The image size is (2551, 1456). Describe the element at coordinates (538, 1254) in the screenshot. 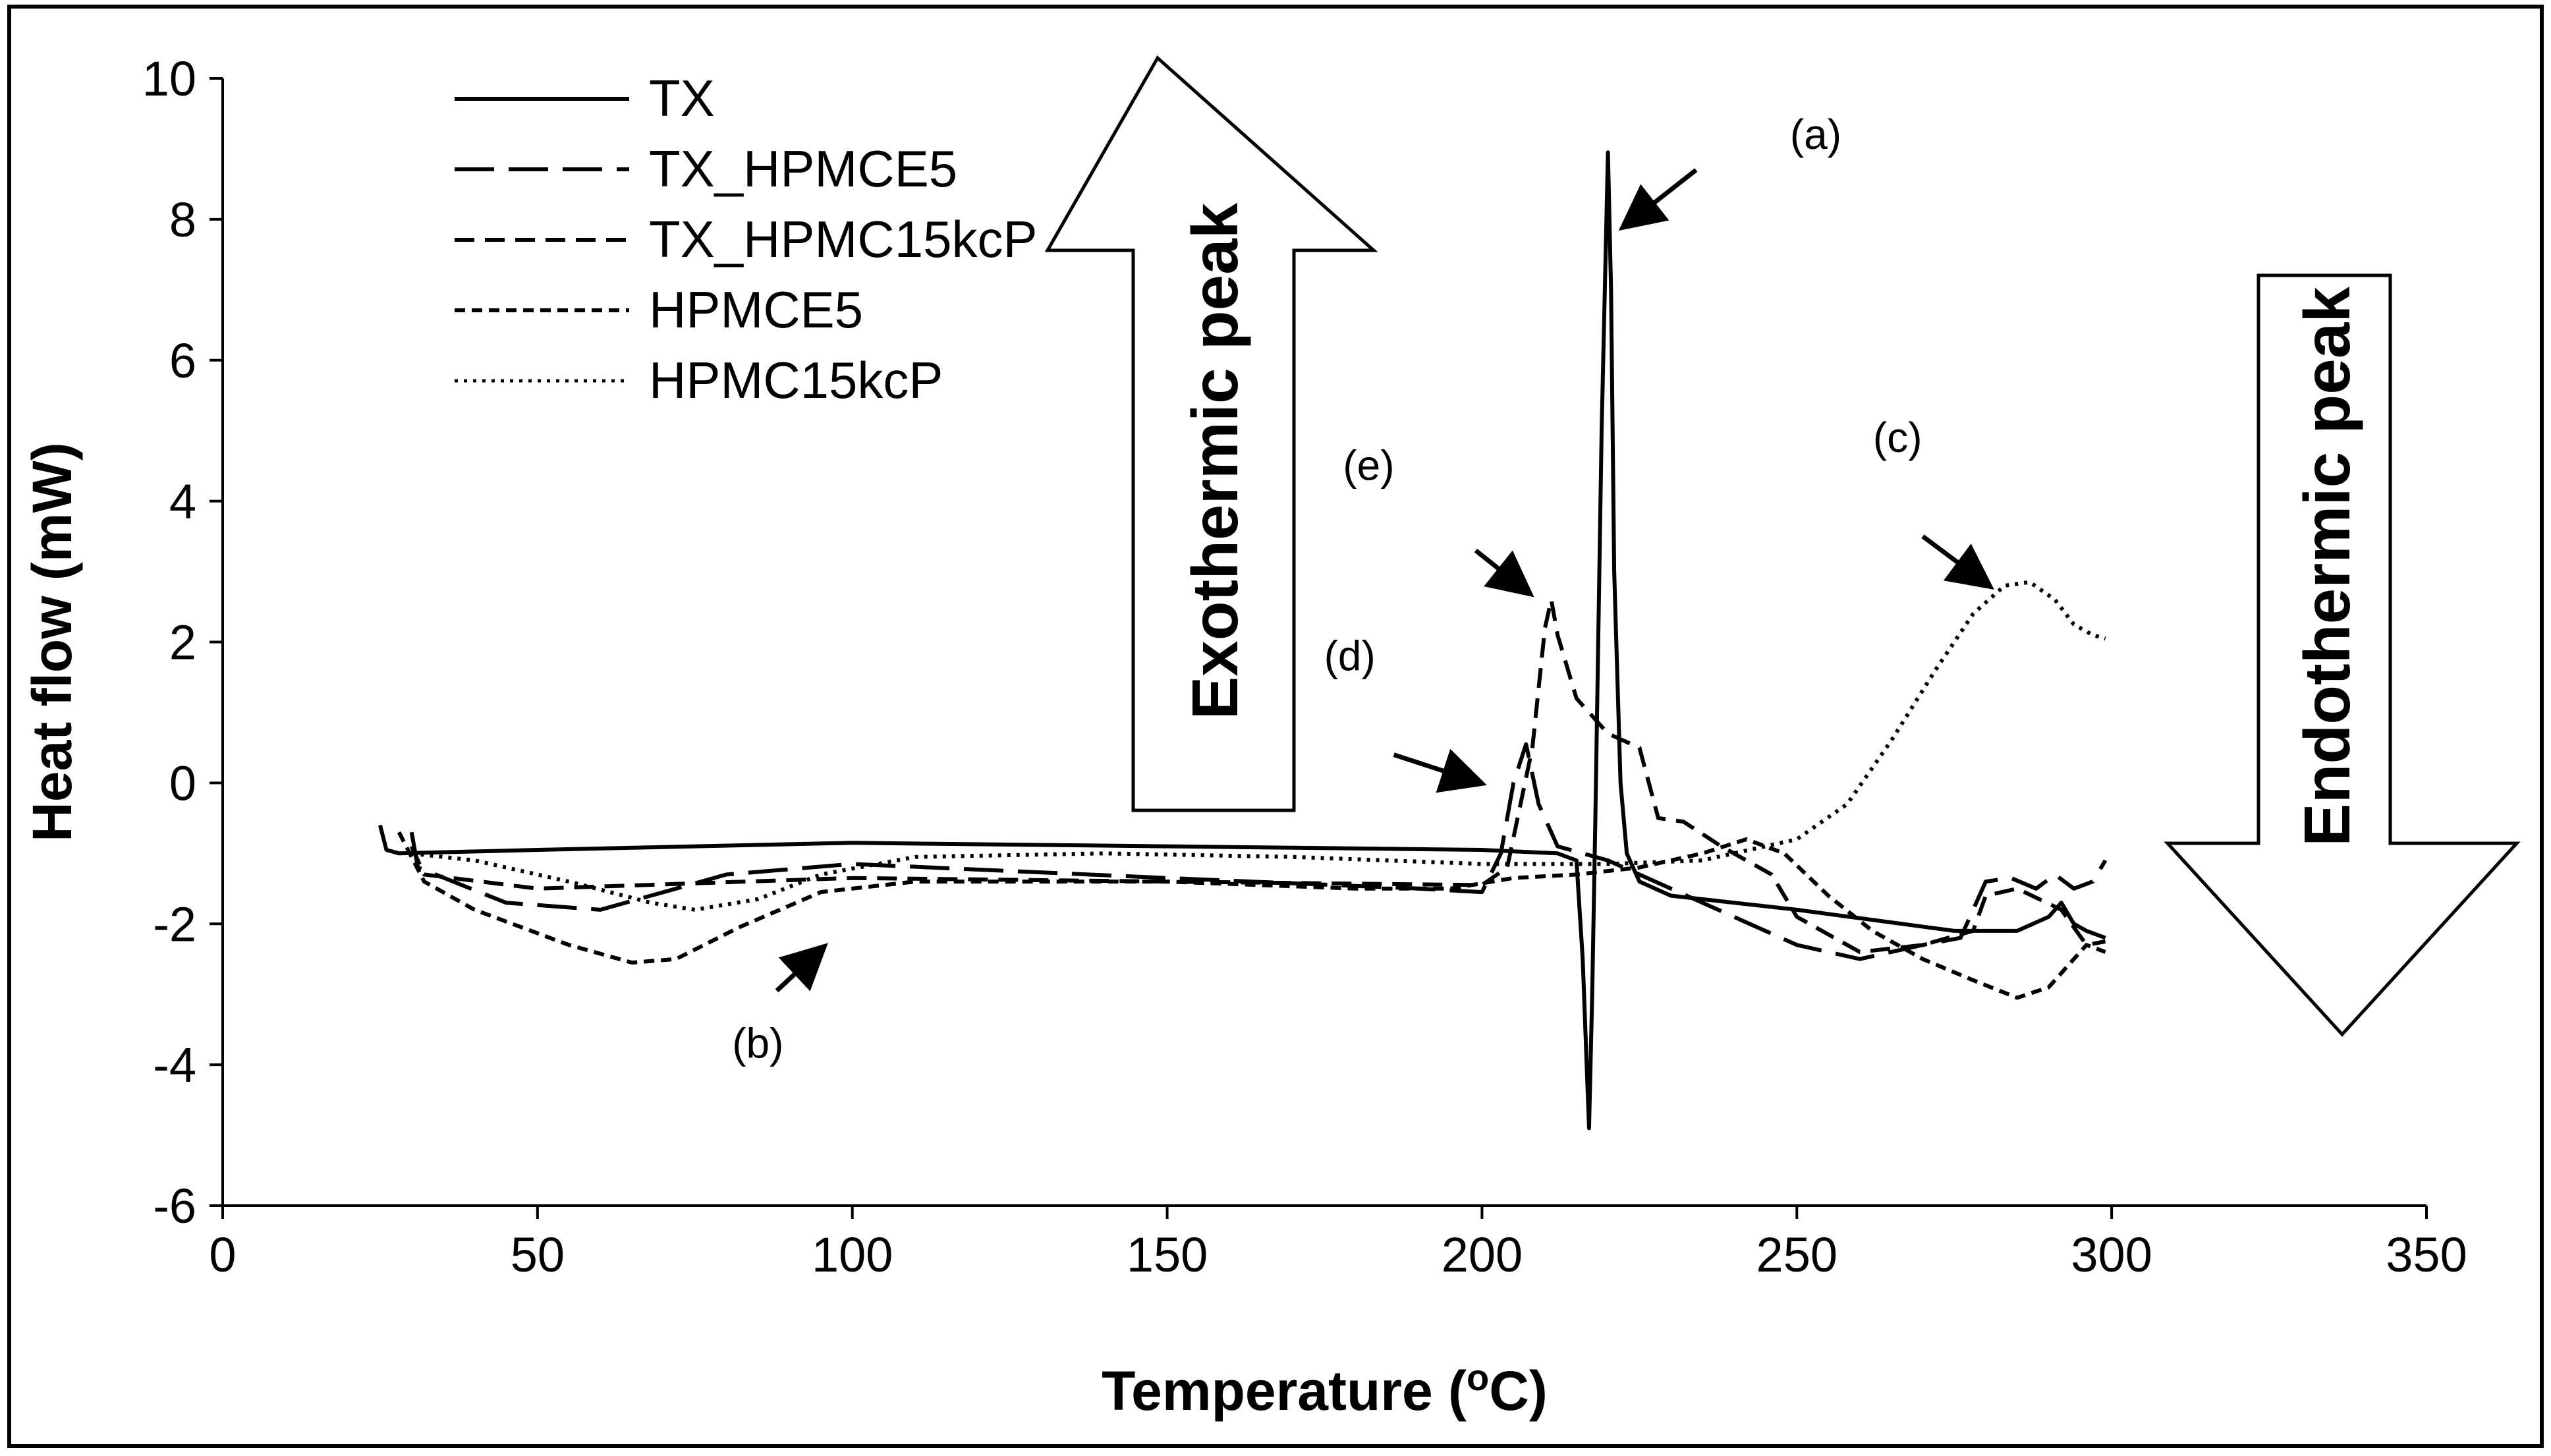

I see `x-tick-label: 50` at that location.